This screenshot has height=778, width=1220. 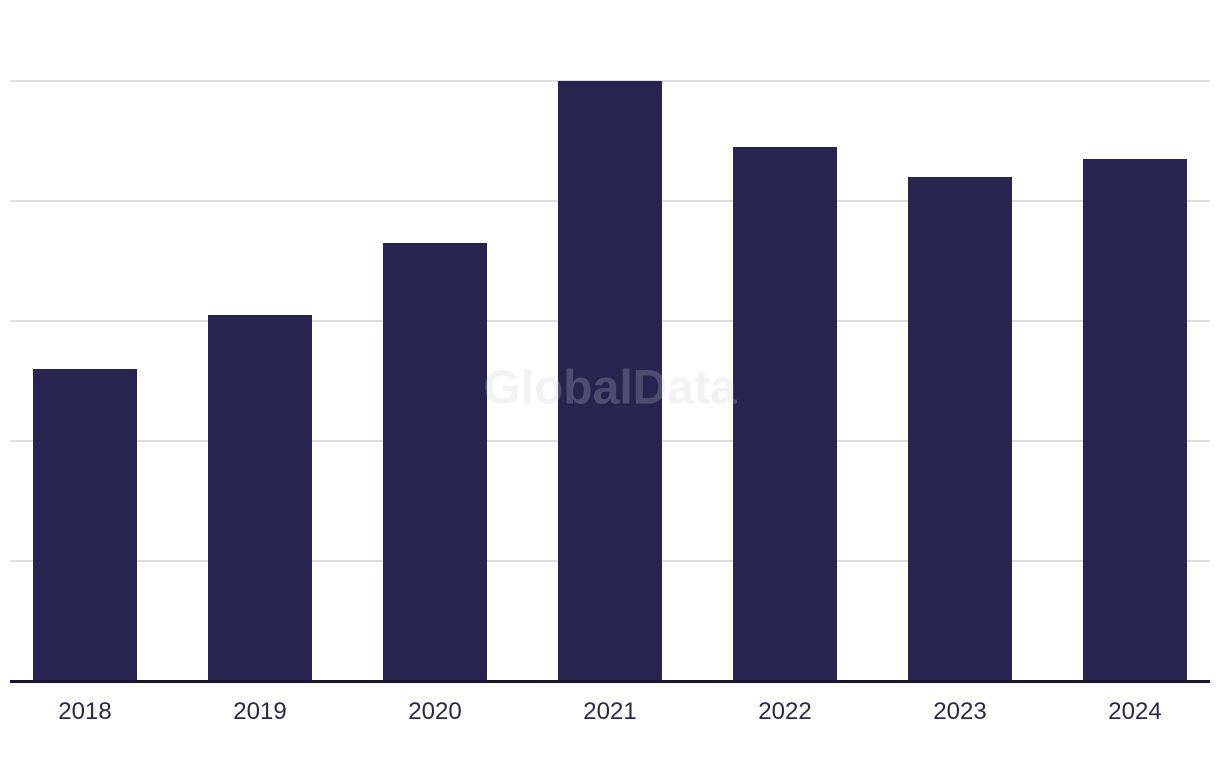 What do you see at coordinates (785, 711) in the screenshot?
I see `x-axis-label: 2022` at bounding box center [785, 711].